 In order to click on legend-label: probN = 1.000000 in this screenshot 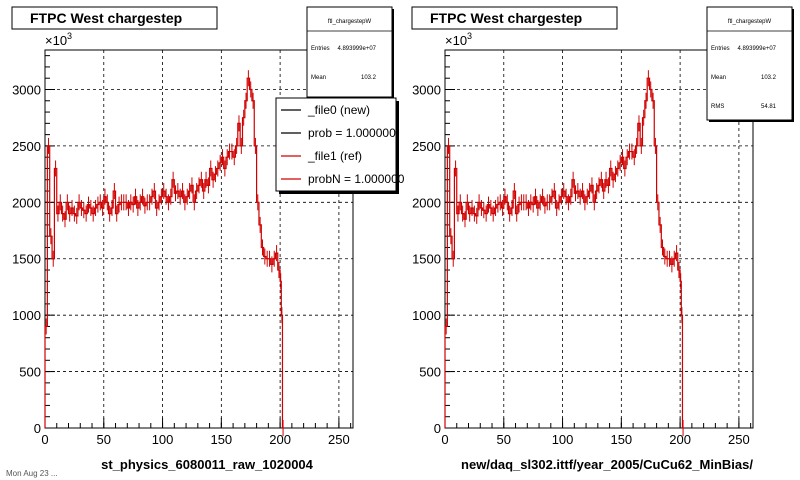, I will do `click(356, 179)`.